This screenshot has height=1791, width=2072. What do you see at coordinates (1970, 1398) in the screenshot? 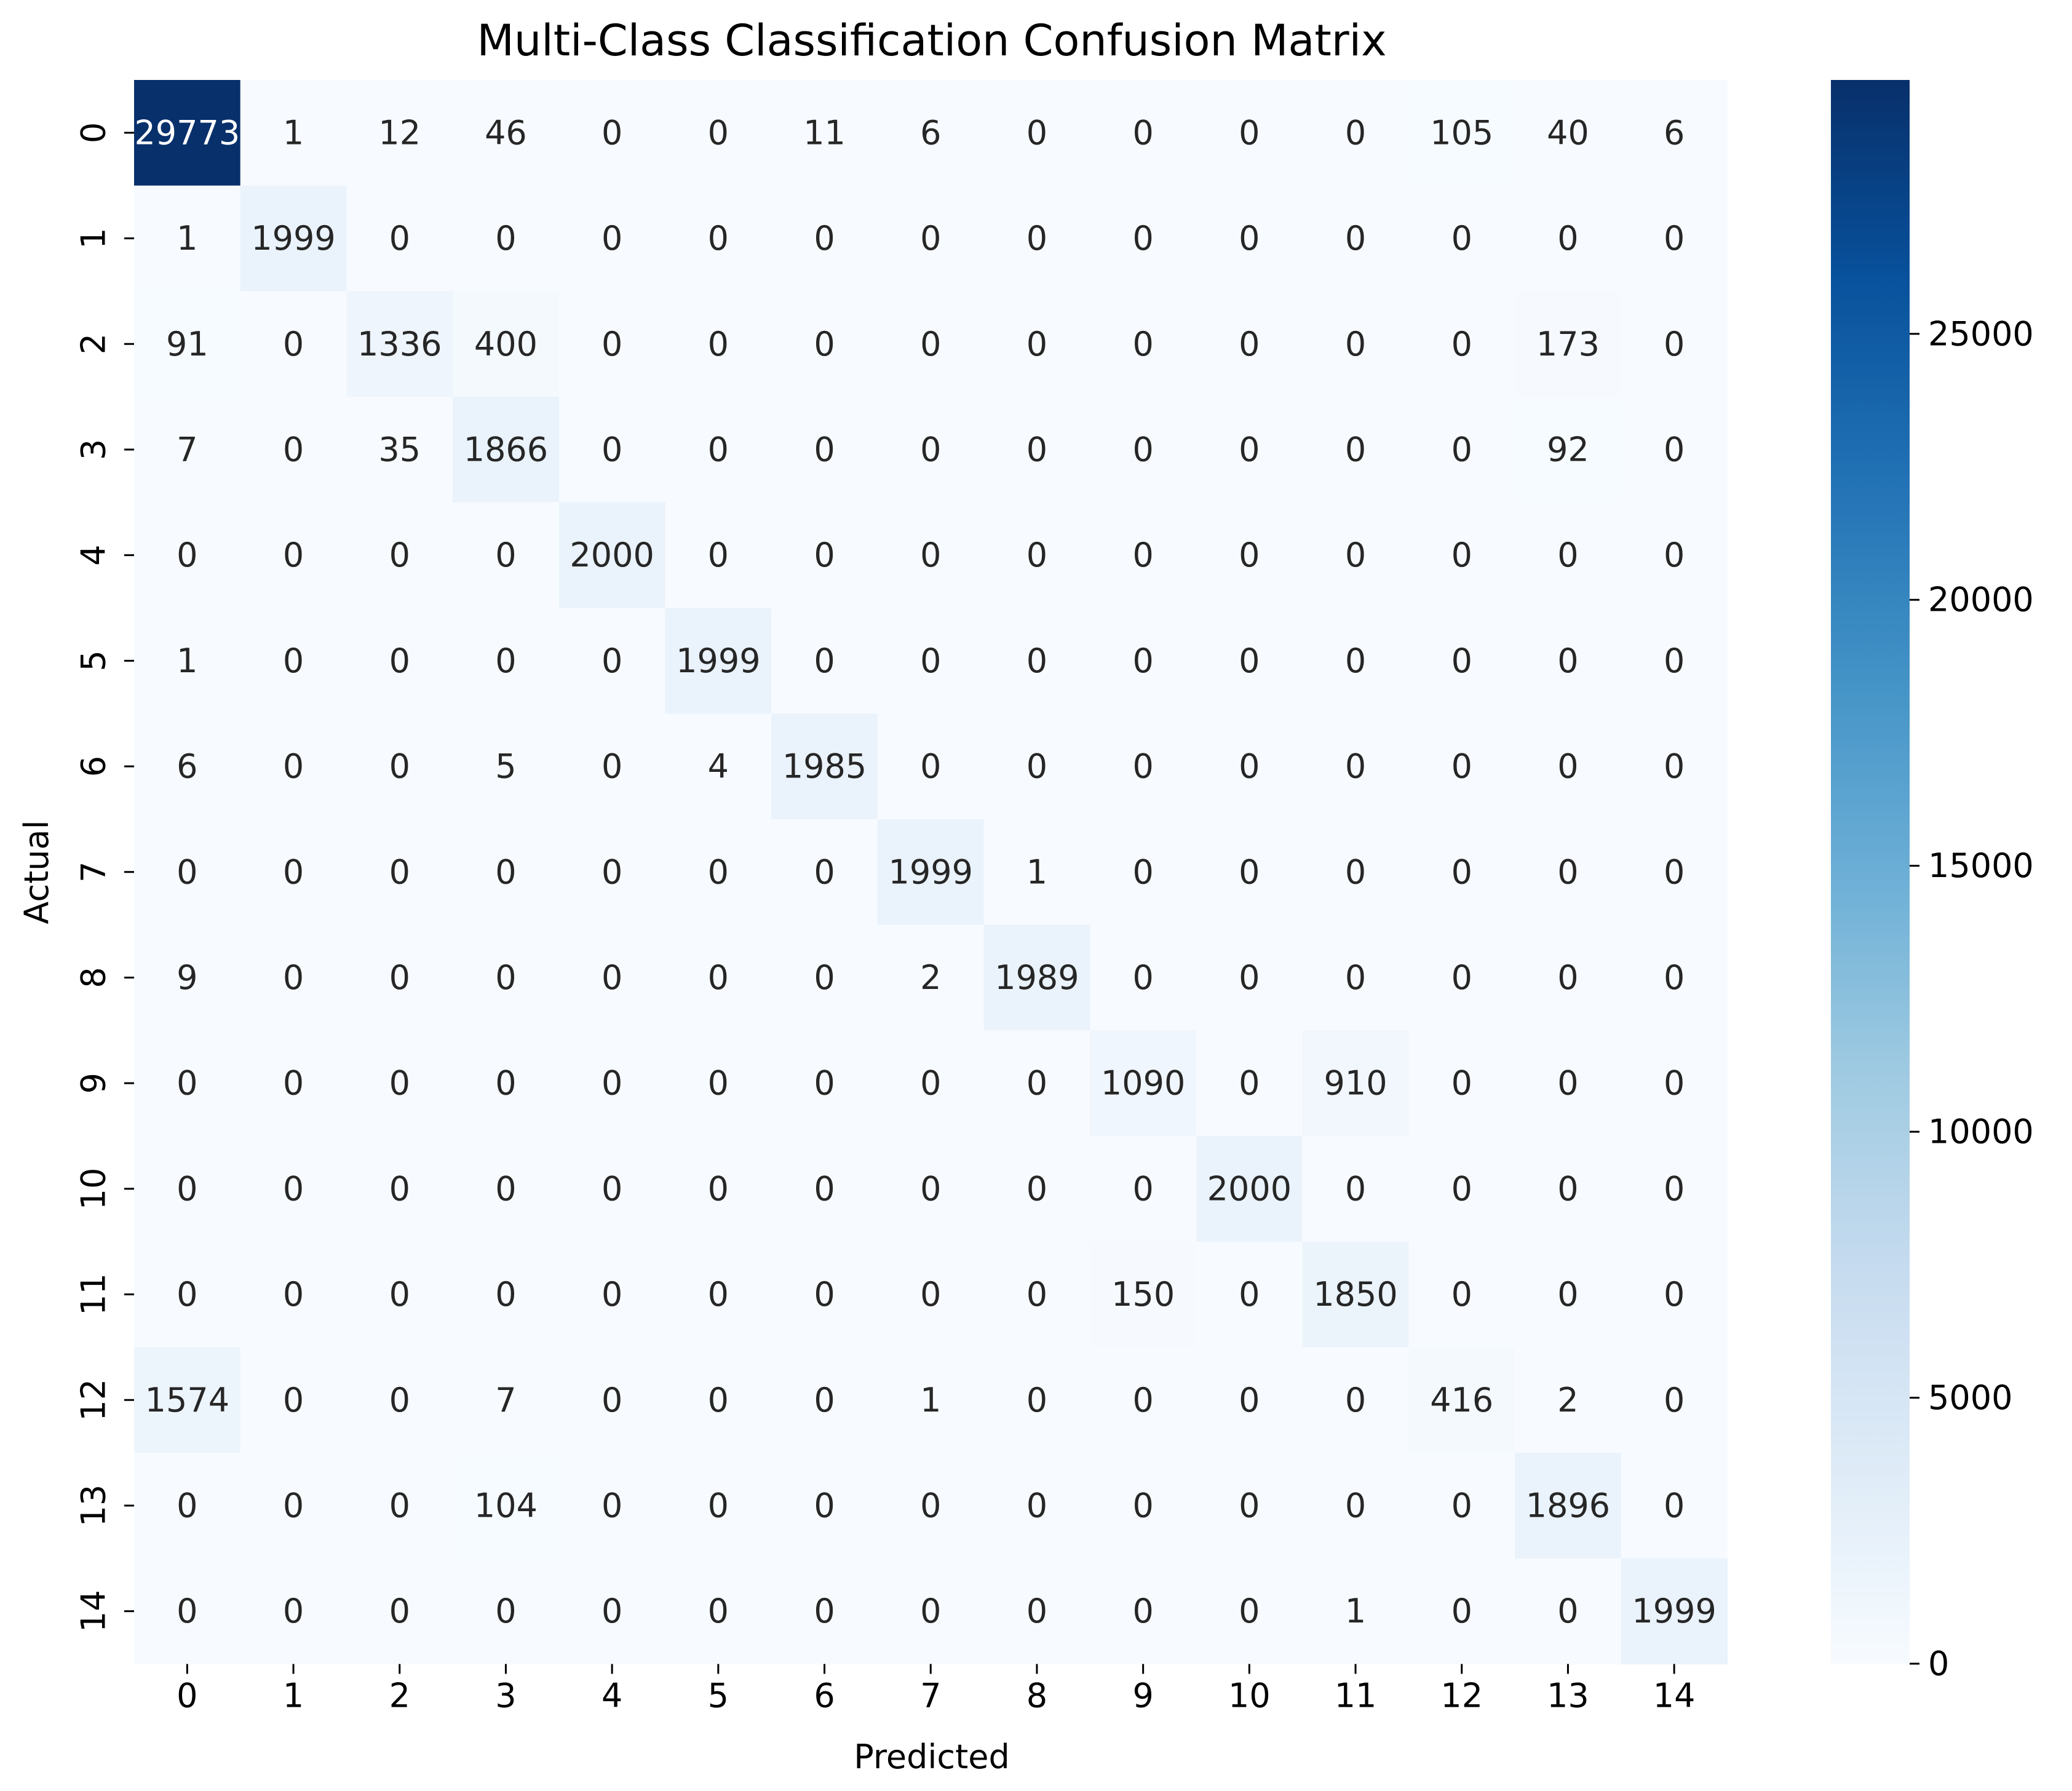
I see `colorbar-tick-label-1: 5000` at bounding box center [1970, 1398].